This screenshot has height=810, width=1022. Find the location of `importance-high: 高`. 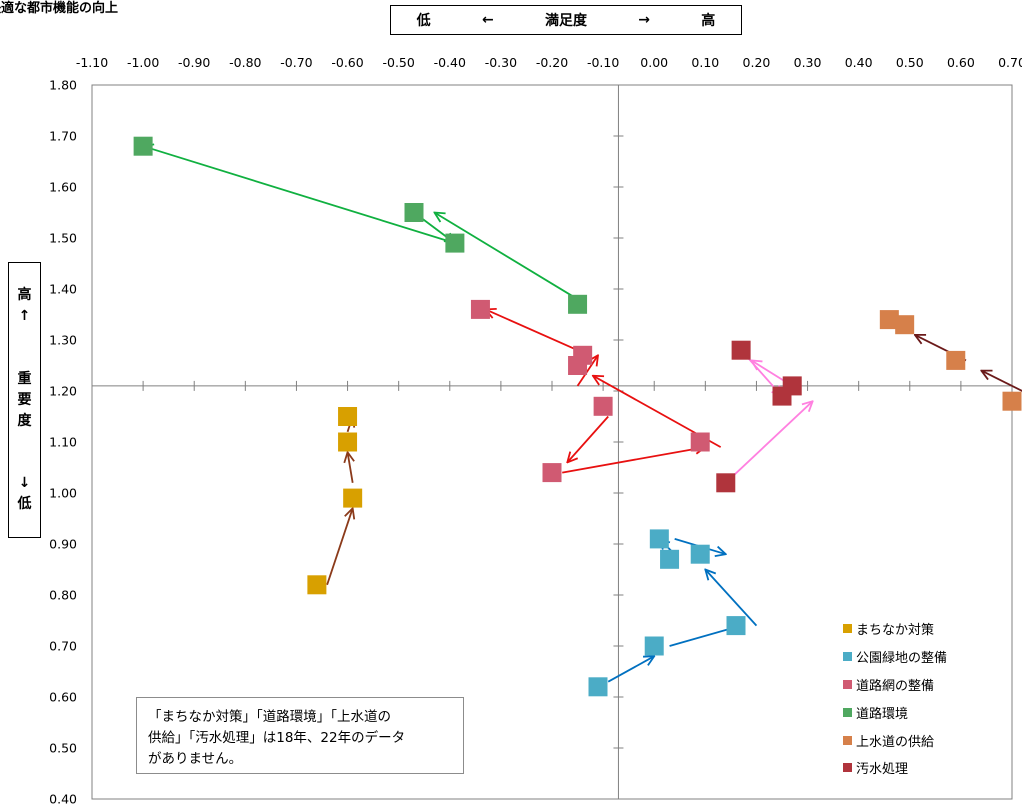

importance-high: 高 is located at coordinates (24, 295).